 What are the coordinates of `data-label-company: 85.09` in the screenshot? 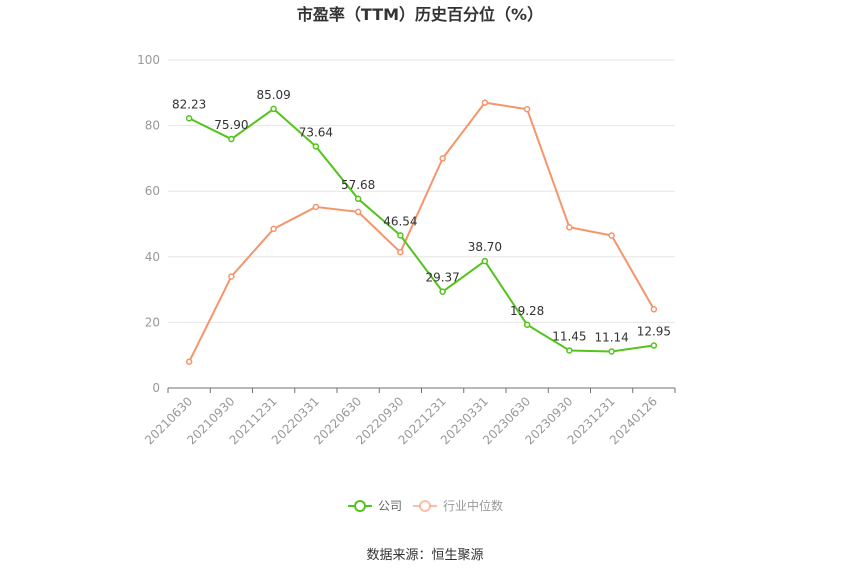 It's located at (273, 95).